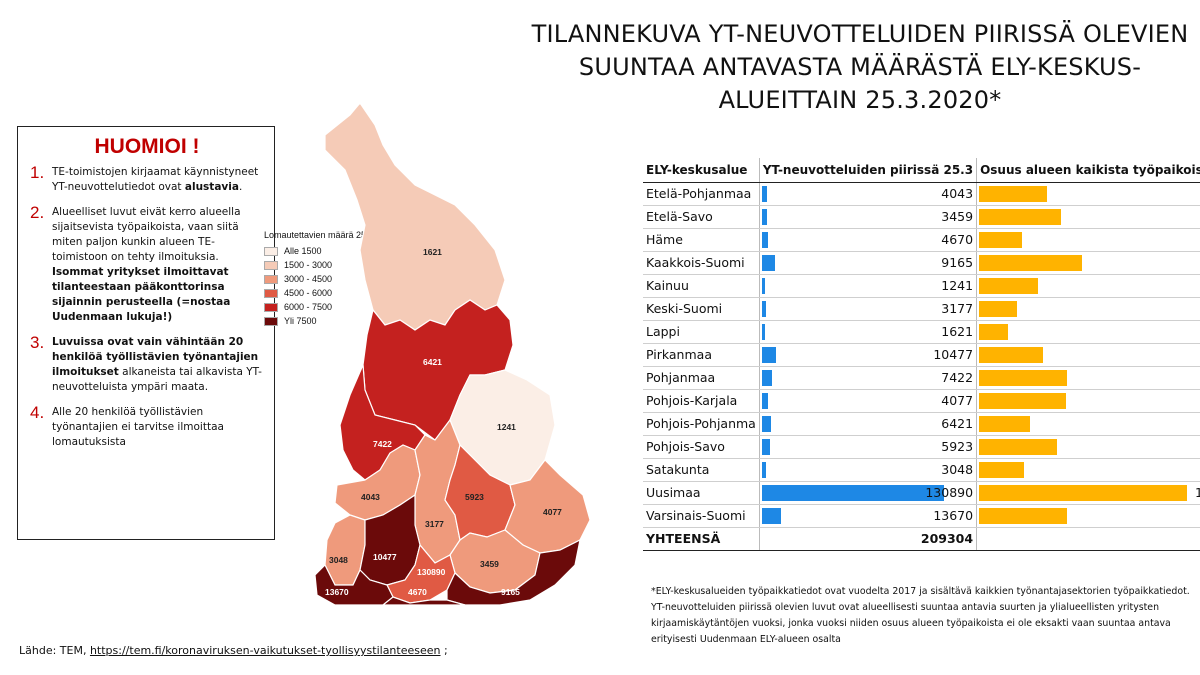 This screenshot has height=675, width=1200. What do you see at coordinates (953, 354) in the screenshot?
I see `yt-value: 10477` at bounding box center [953, 354].